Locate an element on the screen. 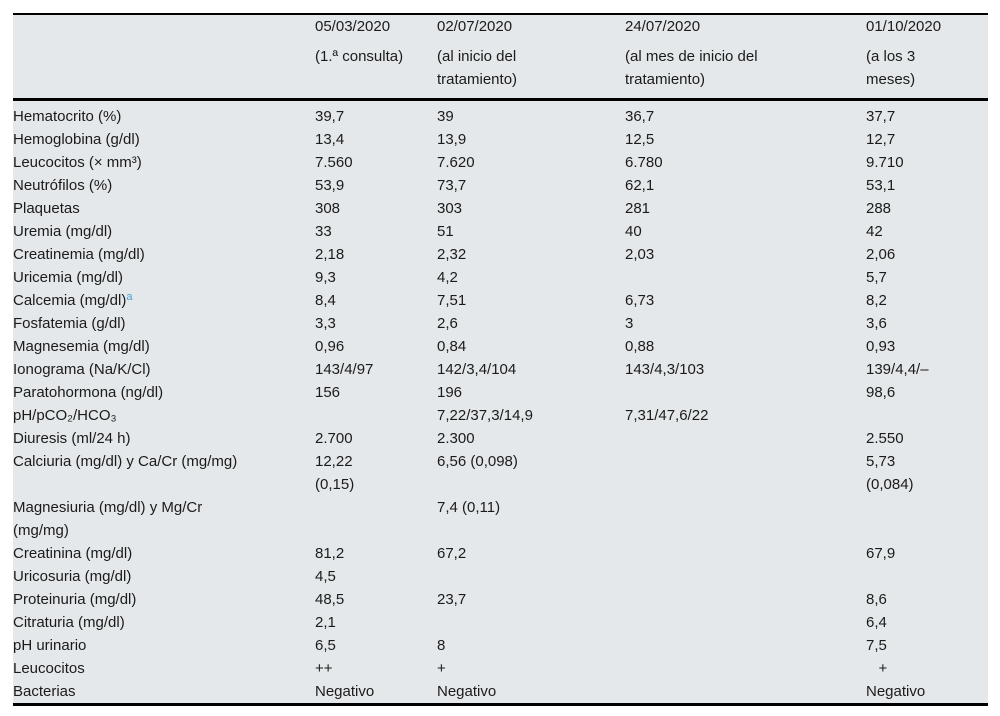 The width and height of the screenshot is (1000, 716). row-label: Creatinemia (mg/dl) is located at coordinates (164, 254).